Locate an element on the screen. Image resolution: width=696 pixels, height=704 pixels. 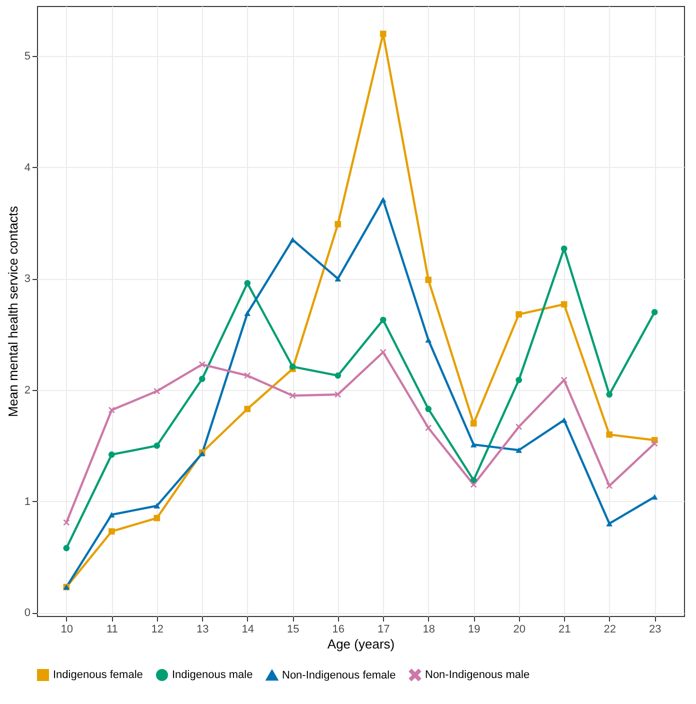
x-tick-label: 10 is located at coordinates (67, 630).